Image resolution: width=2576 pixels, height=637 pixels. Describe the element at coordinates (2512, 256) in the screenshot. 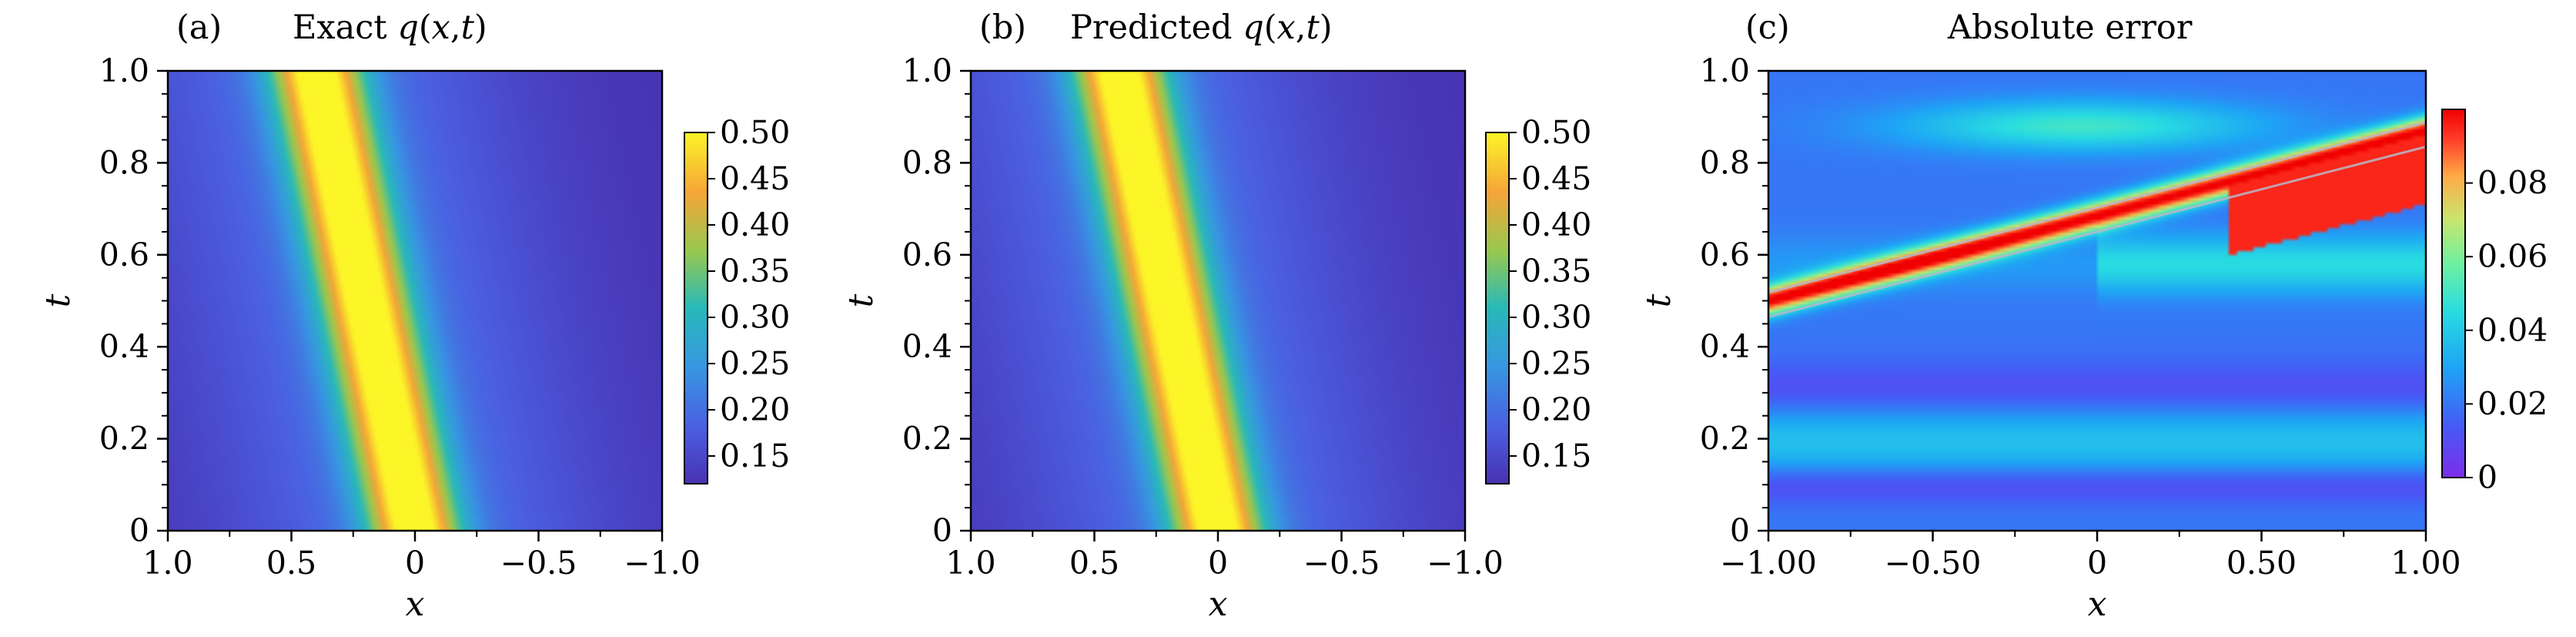

I see `colorbar-tick-label: 0.06` at that location.